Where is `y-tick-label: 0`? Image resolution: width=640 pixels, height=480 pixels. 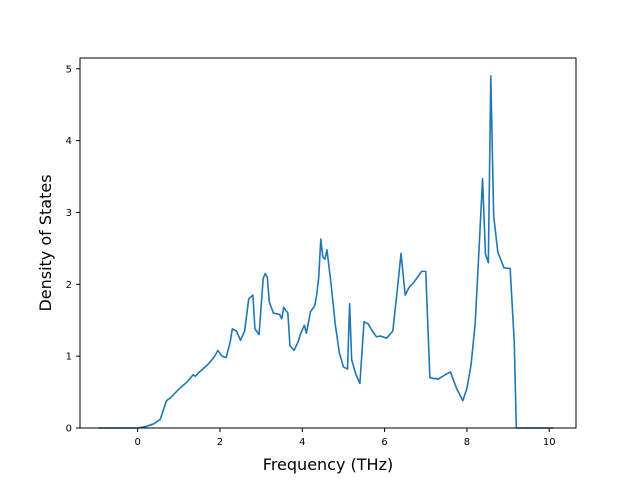 y-tick-label: 0 is located at coordinates (69, 429).